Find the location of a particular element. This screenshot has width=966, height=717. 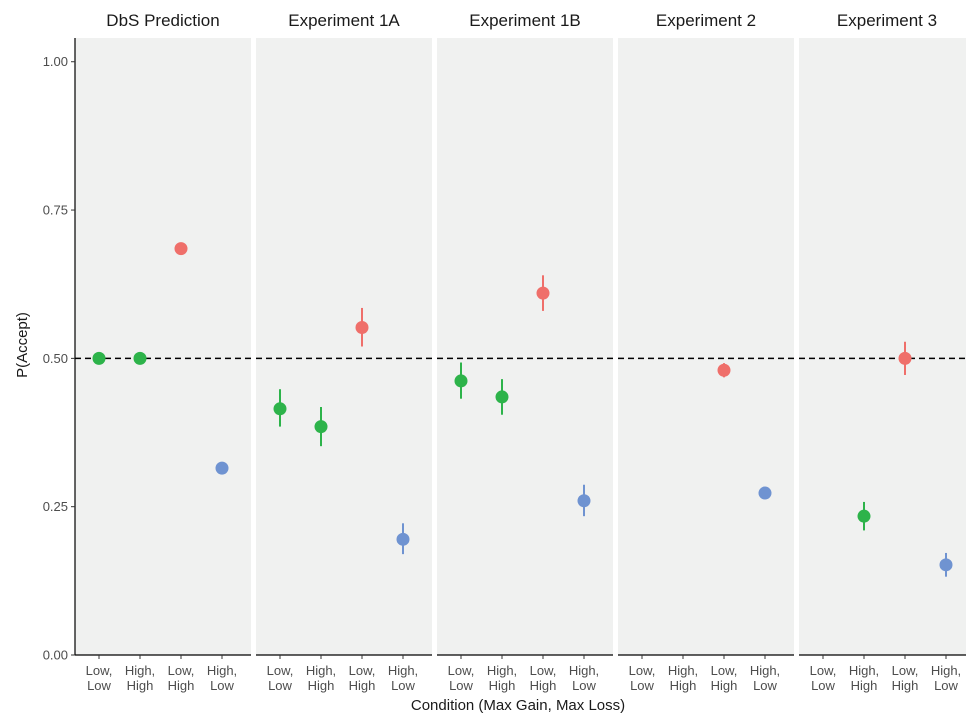

facet-title: DbS Prediction is located at coordinates (162, 20).